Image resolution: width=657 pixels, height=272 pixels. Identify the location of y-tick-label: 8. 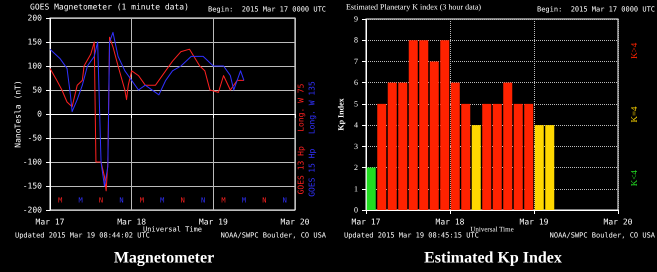
(356, 40).